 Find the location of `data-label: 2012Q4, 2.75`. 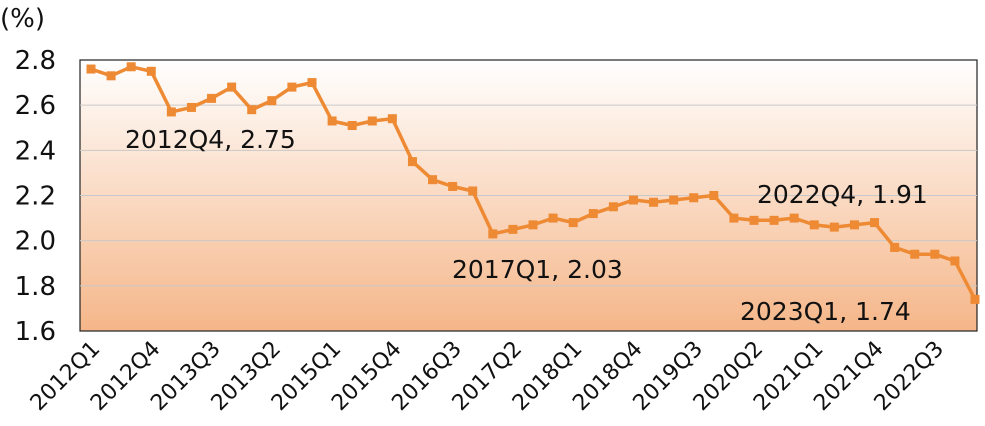

data-label: 2012Q4, 2.75 is located at coordinates (210, 139).